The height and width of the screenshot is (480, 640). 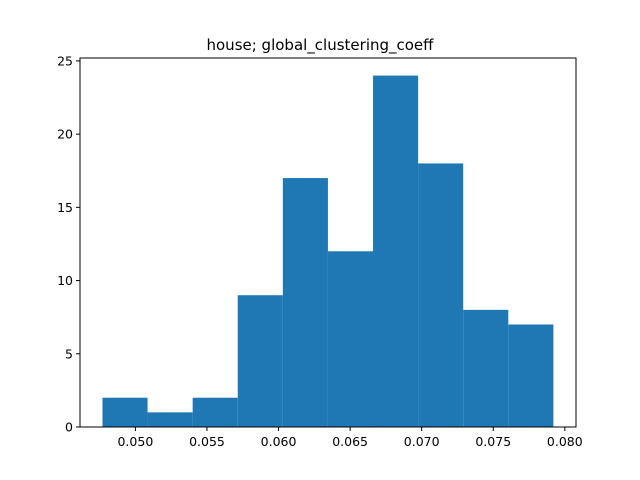 I want to click on x-tick-label: 0.060, so click(x=279, y=441).